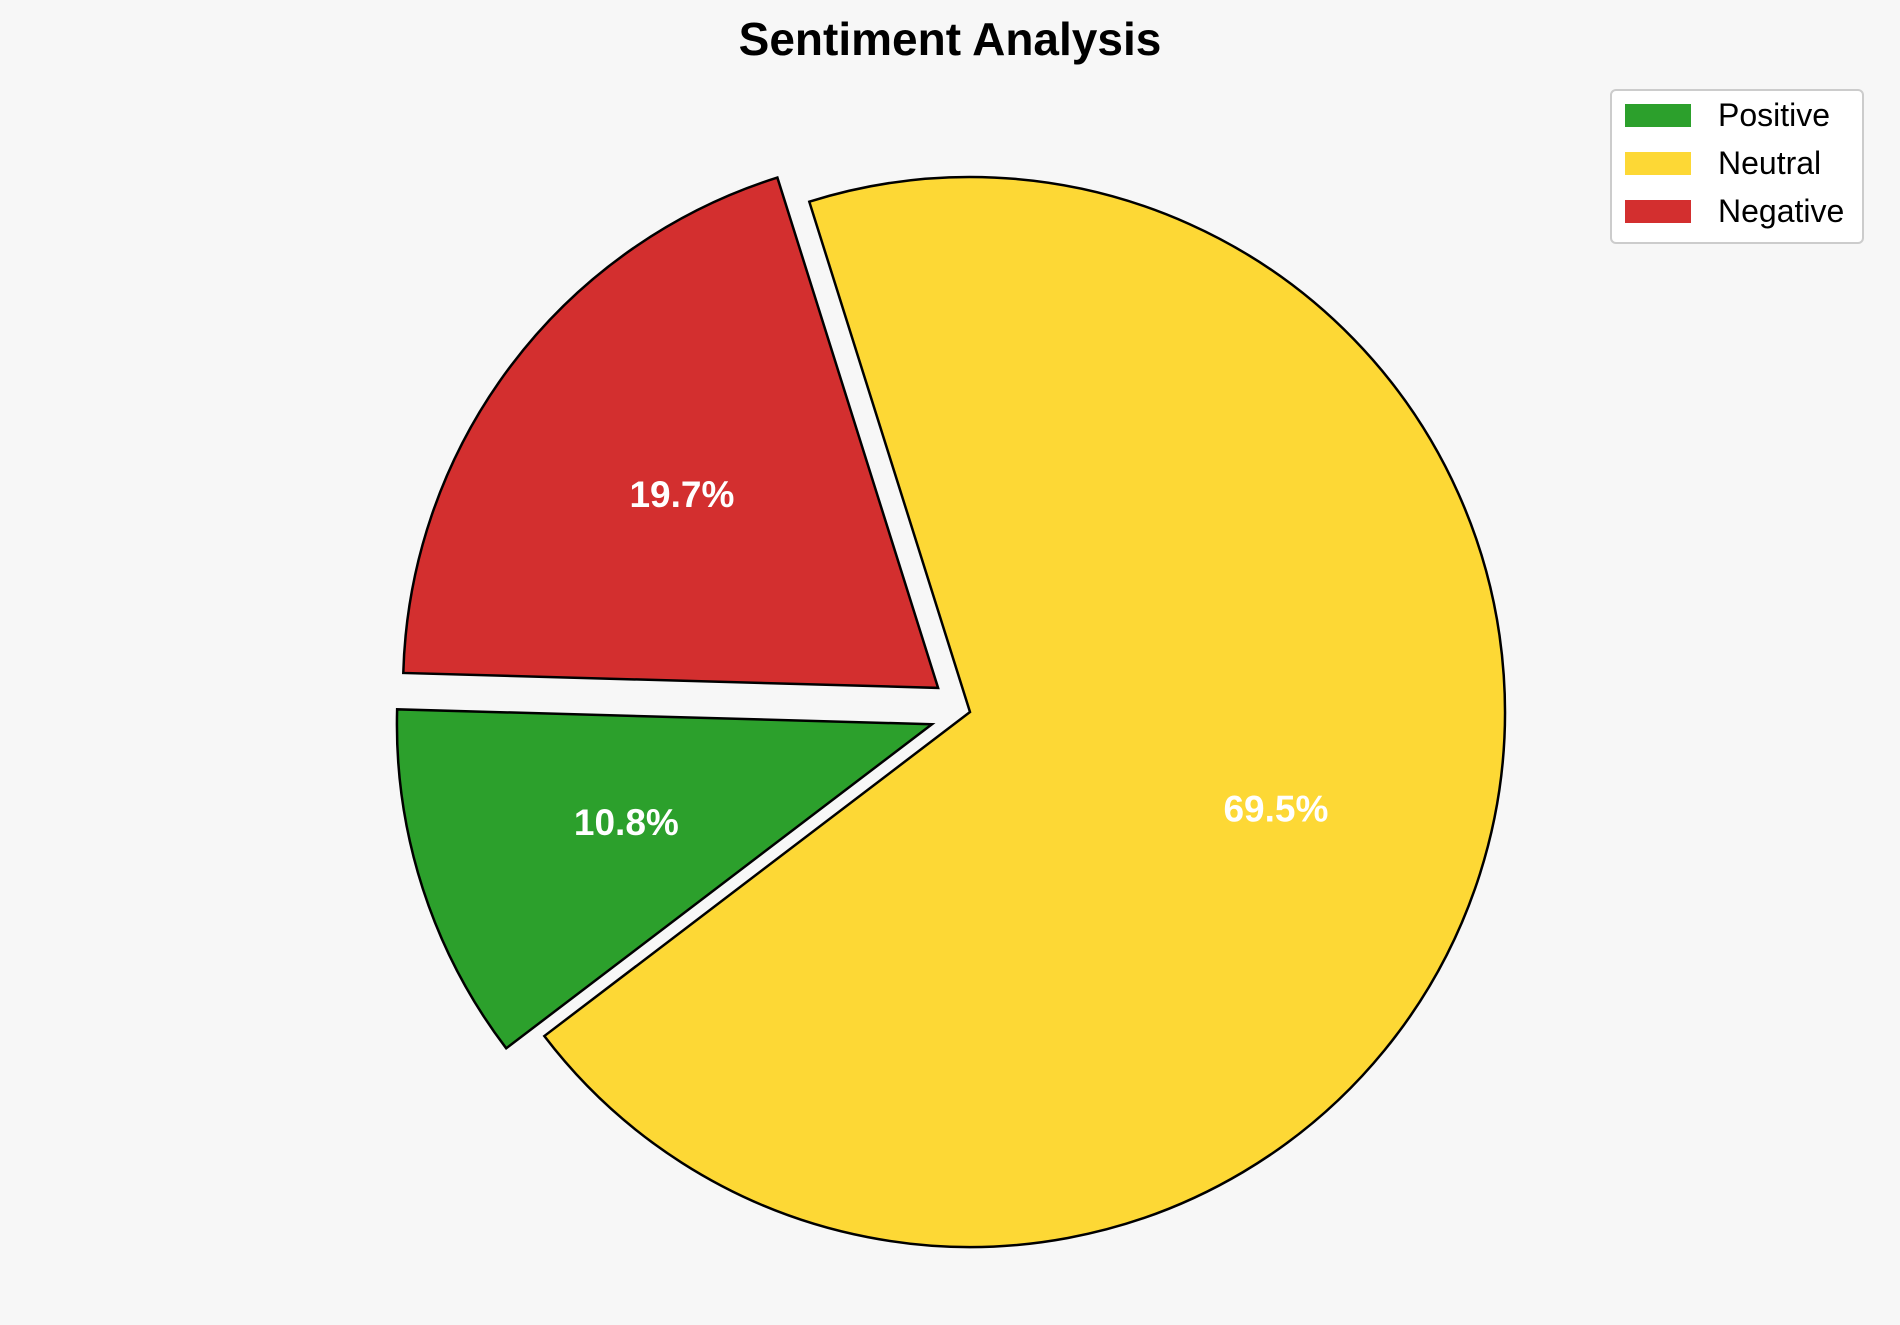 The width and height of the screenshot is (1900, 1325). I want to click on legend-items: Positive Neutral Negative, so click(1734, 163).